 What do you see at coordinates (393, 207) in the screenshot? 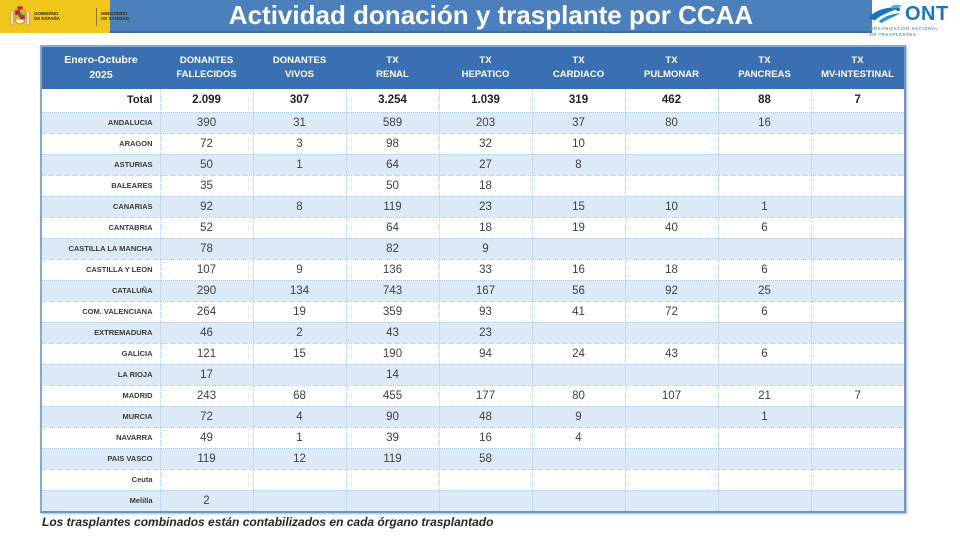
I see `value-cell: 119` at bounding box center [393, 207].